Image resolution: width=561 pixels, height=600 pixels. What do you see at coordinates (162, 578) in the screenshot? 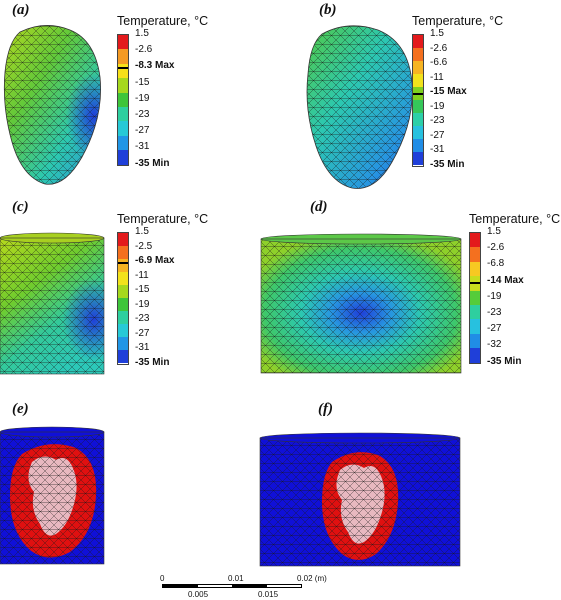
I see `scale-label-0: 0` at bounding box center [162, 578].